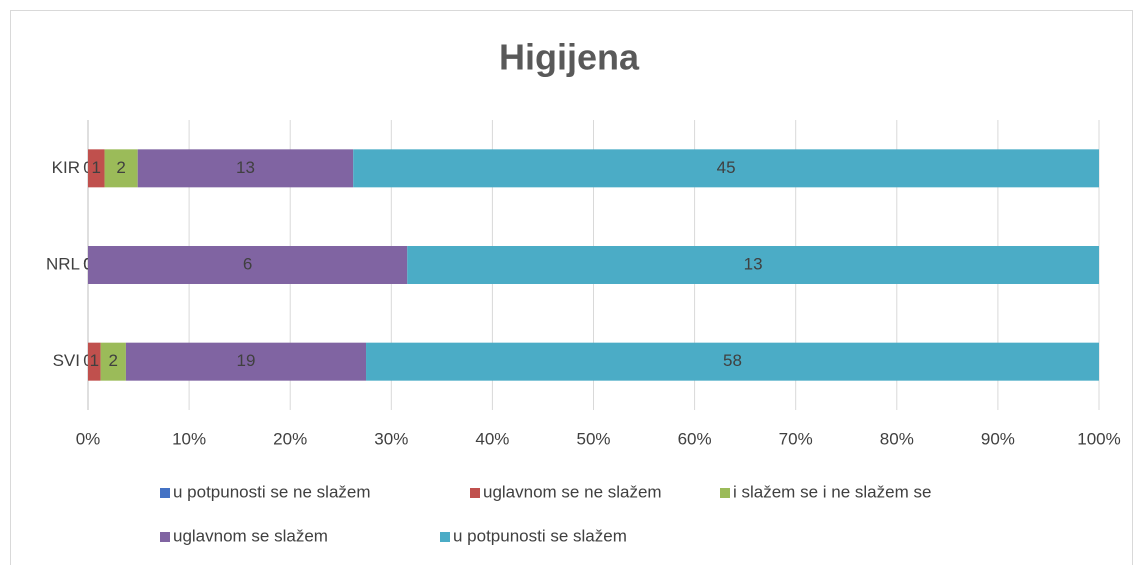 The image size is (1140, 565). Describe the element at coordinates (832, 491) in the screenshot. I see `legend-label: i slažem se i ne slažem se` at that location.